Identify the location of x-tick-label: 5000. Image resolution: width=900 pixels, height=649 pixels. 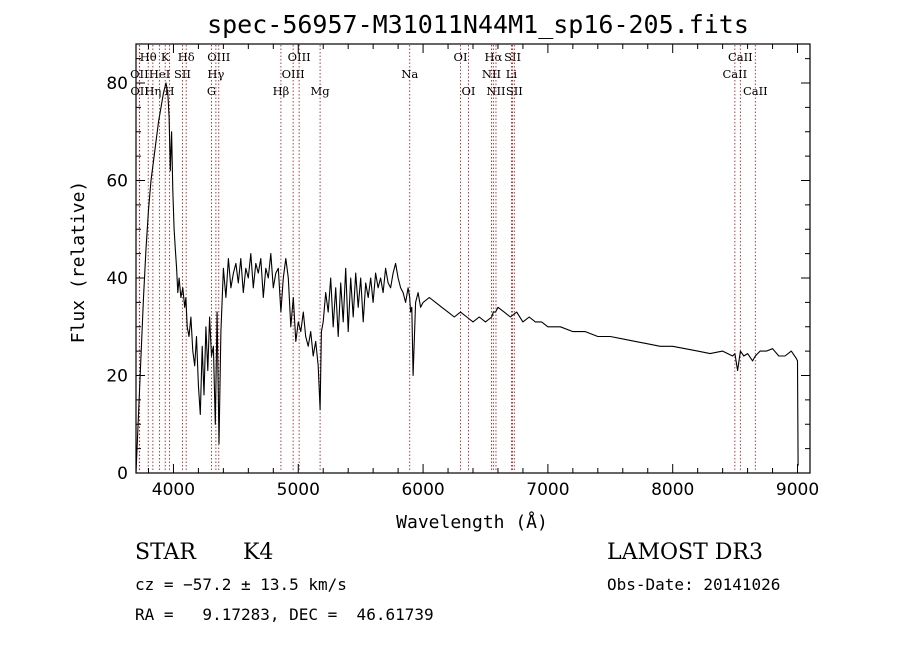
(298, 490).